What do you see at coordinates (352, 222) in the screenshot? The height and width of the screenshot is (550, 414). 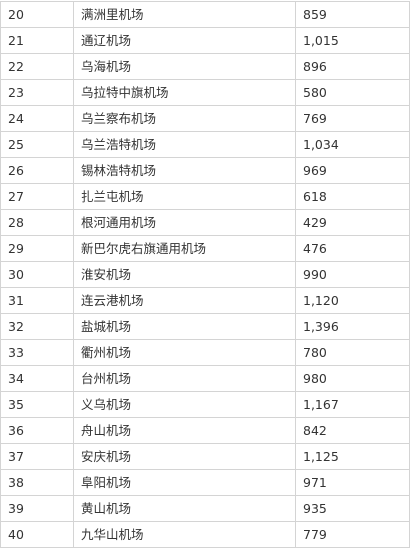 I see `value-cell: 429` at bounding box center [352, 222].